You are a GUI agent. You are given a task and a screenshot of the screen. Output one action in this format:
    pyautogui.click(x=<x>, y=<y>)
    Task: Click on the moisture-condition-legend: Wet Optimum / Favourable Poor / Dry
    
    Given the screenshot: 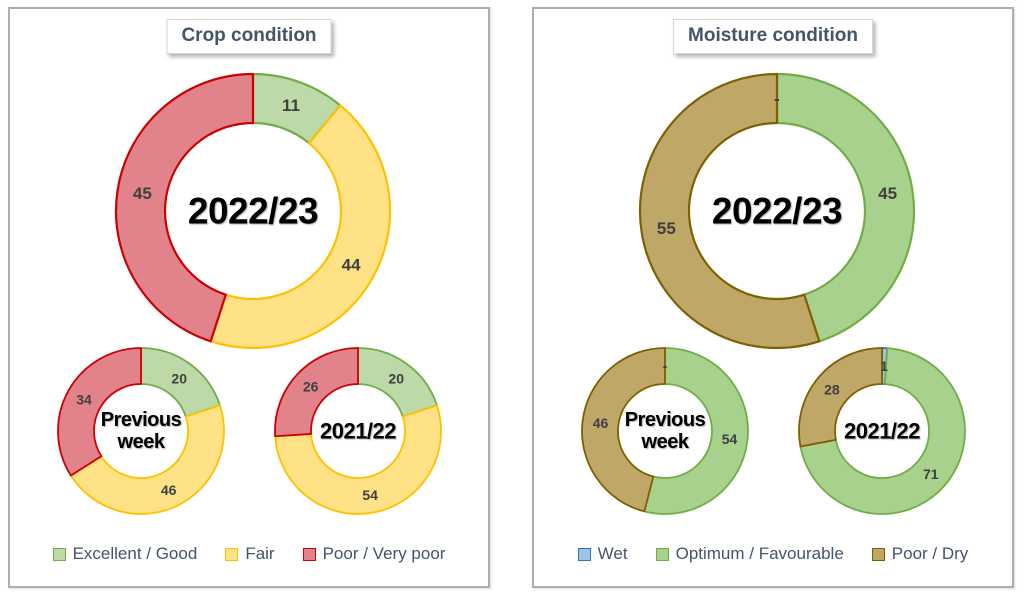 What is the action you would take?
    pyautogui.click(x=773, y=554)
    